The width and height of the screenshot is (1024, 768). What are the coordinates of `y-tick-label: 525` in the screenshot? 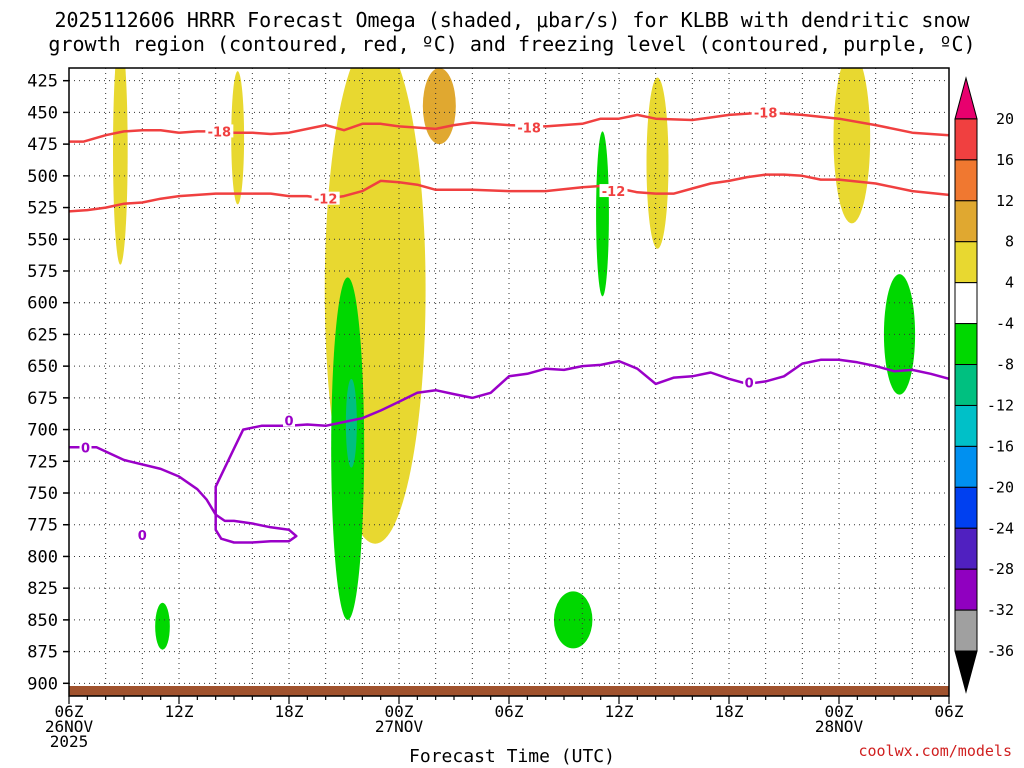 It's located at (42, 209).